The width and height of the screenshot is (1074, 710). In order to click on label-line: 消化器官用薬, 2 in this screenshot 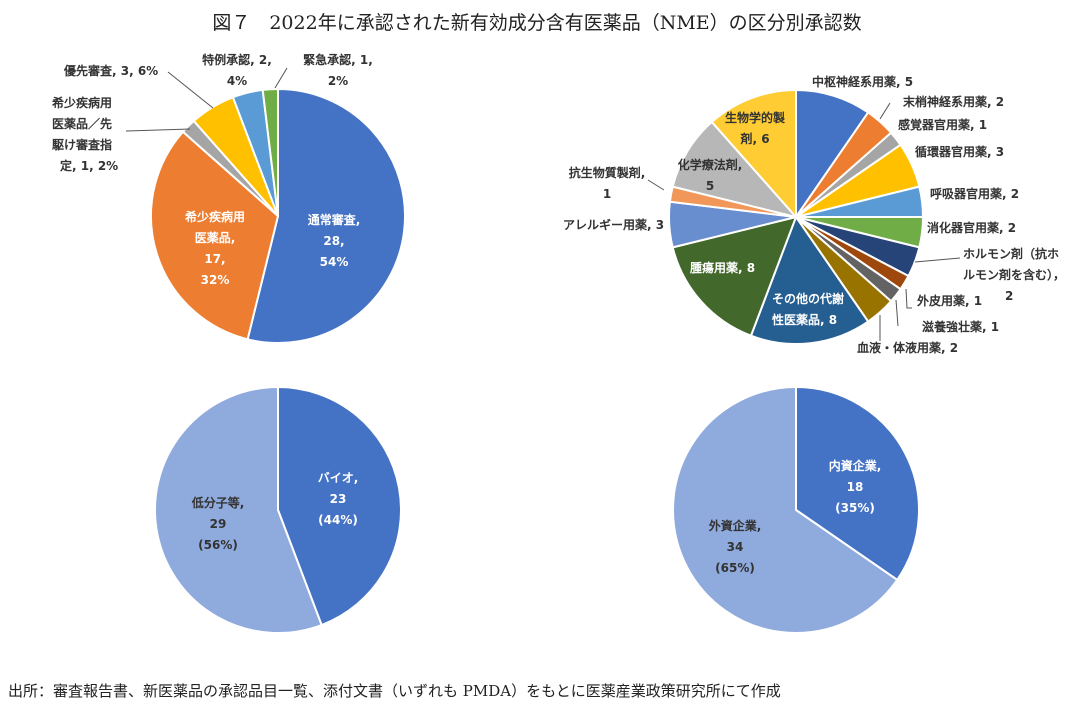, I will do `click(972, 228)`.